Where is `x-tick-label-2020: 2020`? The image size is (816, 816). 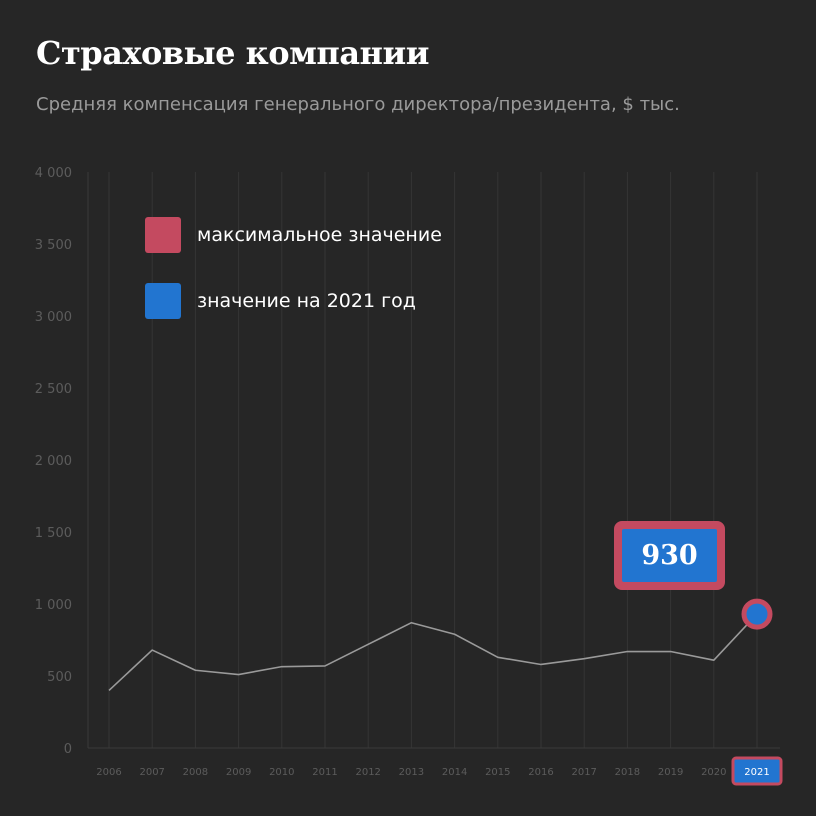
x-tick-label-2020: 2020 is located at coordinates (713, 772).